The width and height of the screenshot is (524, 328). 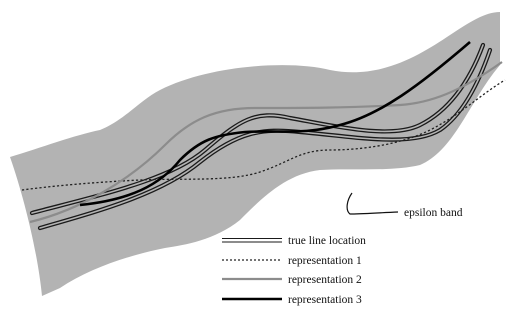 I want to click on legend-label-true-line: true line location, so click(x=327, y=241).